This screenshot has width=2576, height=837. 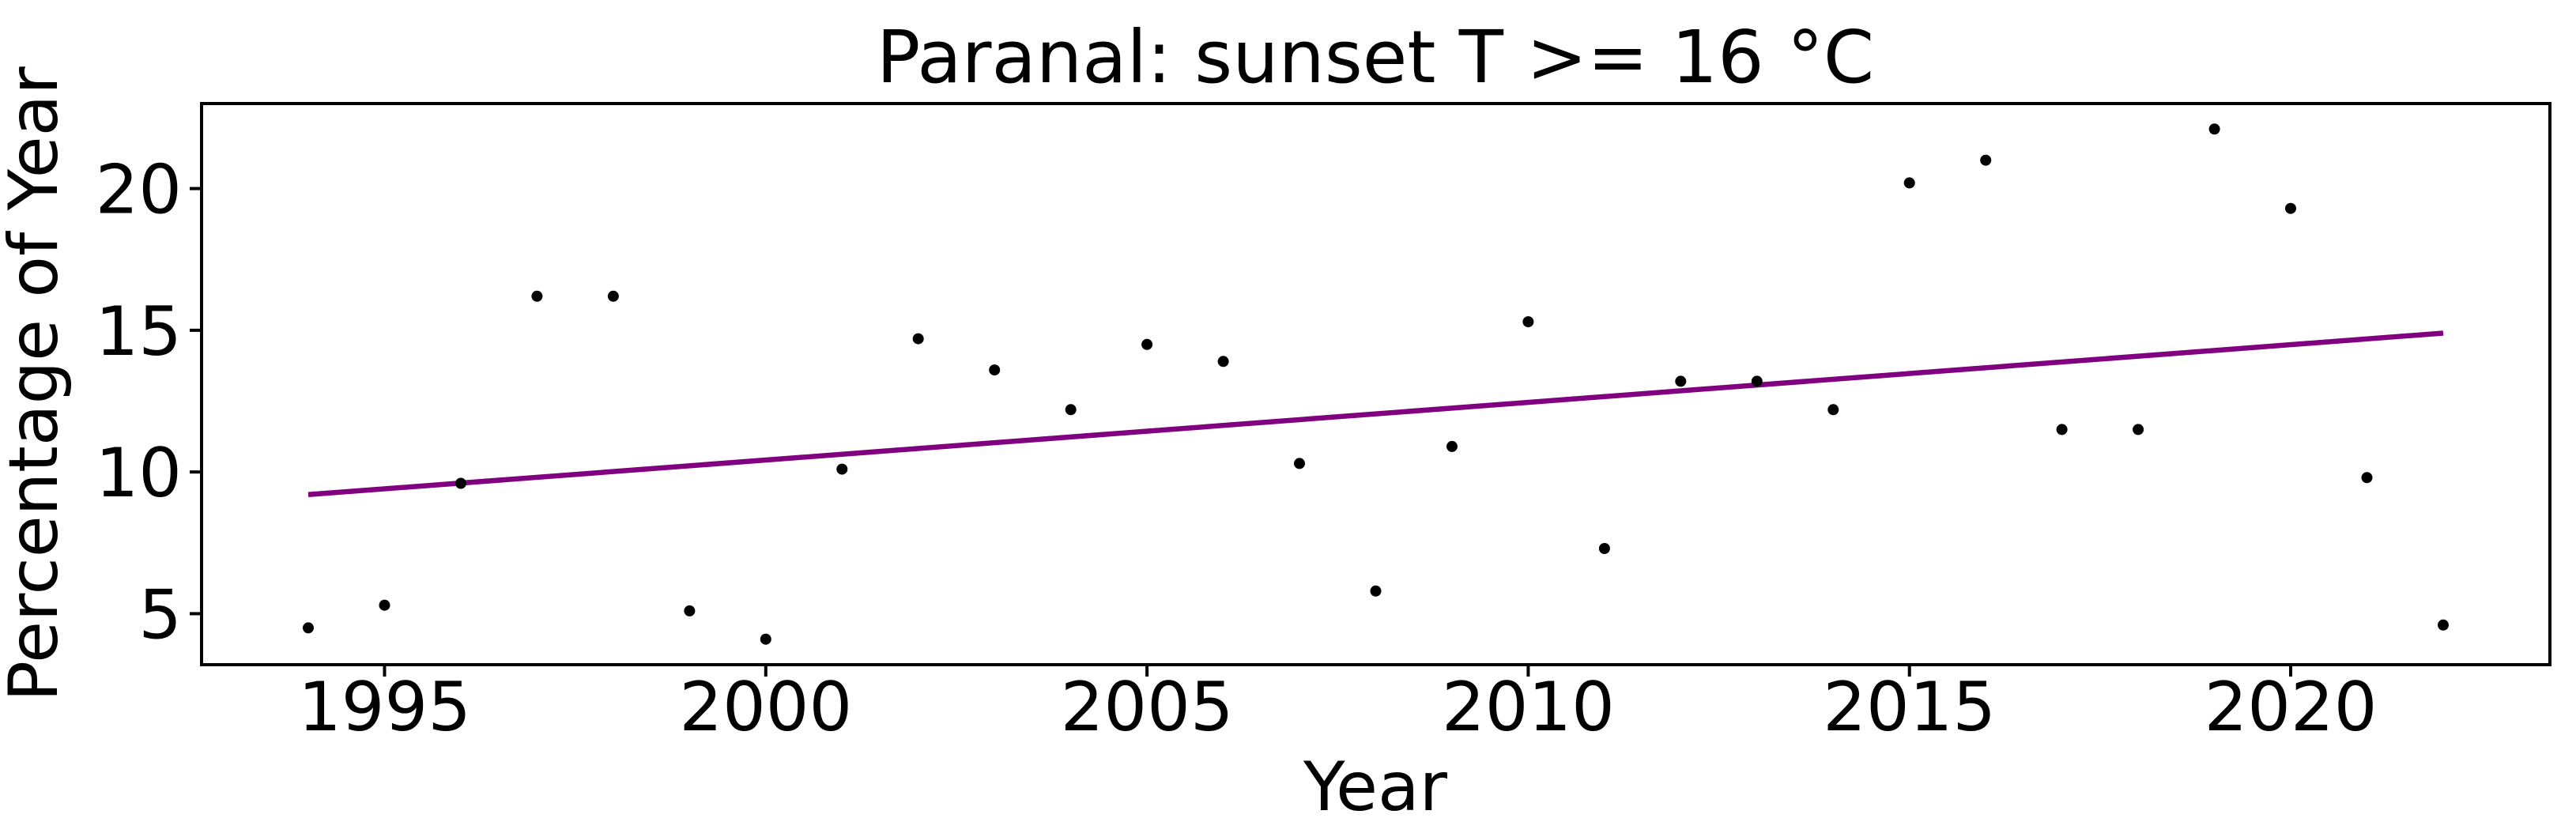 What do you see at coordinates (385, 707) in the screenshot?
I see `x-tick-label: 1995` at bounding box center [385, 707].